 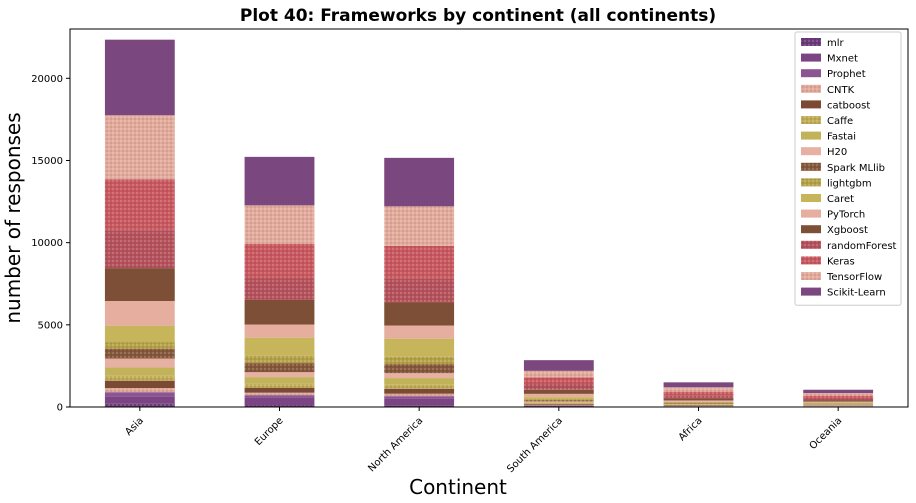 I want to click on bar-segment-catboost-south-america, so click(x=558, y=405).